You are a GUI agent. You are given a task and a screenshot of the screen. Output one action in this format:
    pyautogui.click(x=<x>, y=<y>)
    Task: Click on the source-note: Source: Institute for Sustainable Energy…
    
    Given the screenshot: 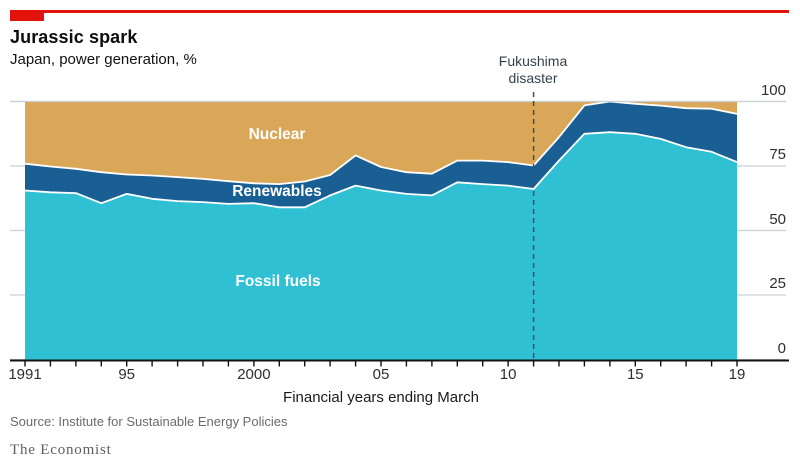 What is the action you would take?
    pyautogui.click(x=149, y=421)
    